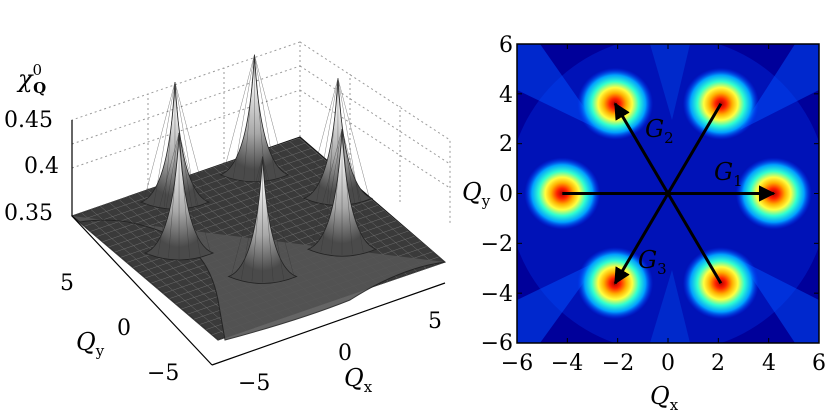  What do you see at coordinates (90, 344) in the screenshot?
I see `surface-y-axis-label: Qy` at bounding box center [90, 344].